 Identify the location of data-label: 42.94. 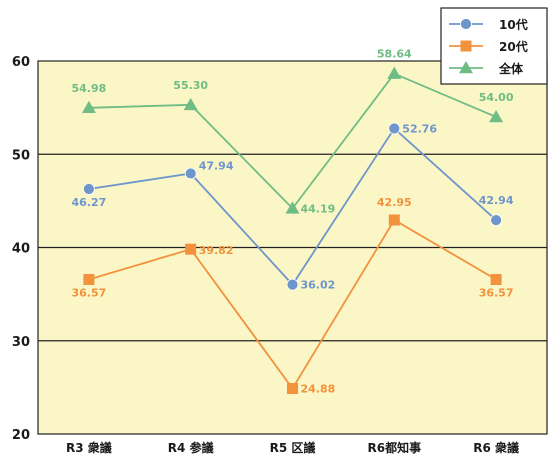
(496, 200).